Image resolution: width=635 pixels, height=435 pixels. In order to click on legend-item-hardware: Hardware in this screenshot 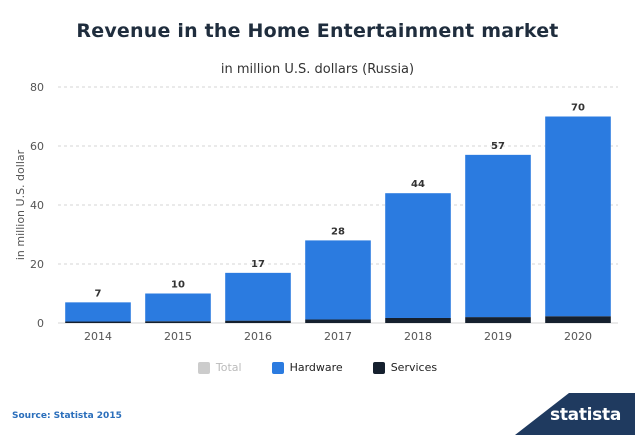, I will do `click(307, 367)`.